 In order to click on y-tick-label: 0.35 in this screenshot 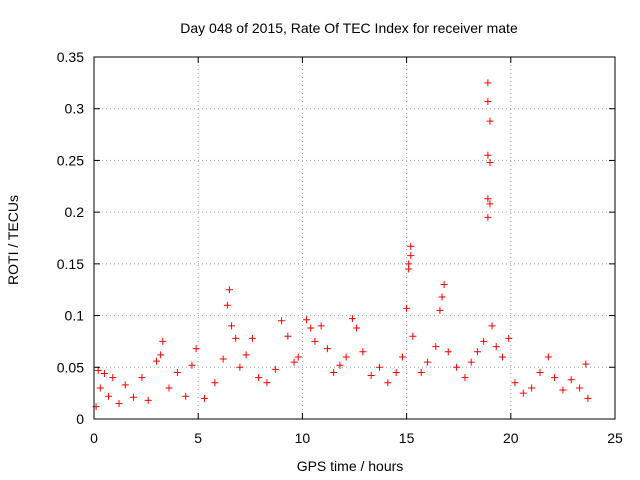, I will do `click(70, 57)`.